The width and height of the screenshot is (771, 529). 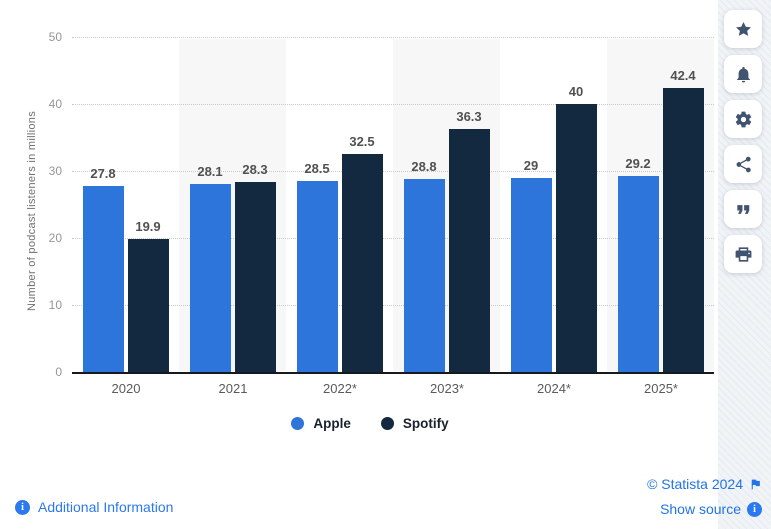 What do you see at coordinates (317, 276) in the screenshot?
I see `bar-apple-2022*` at bounding box center [317, 276].